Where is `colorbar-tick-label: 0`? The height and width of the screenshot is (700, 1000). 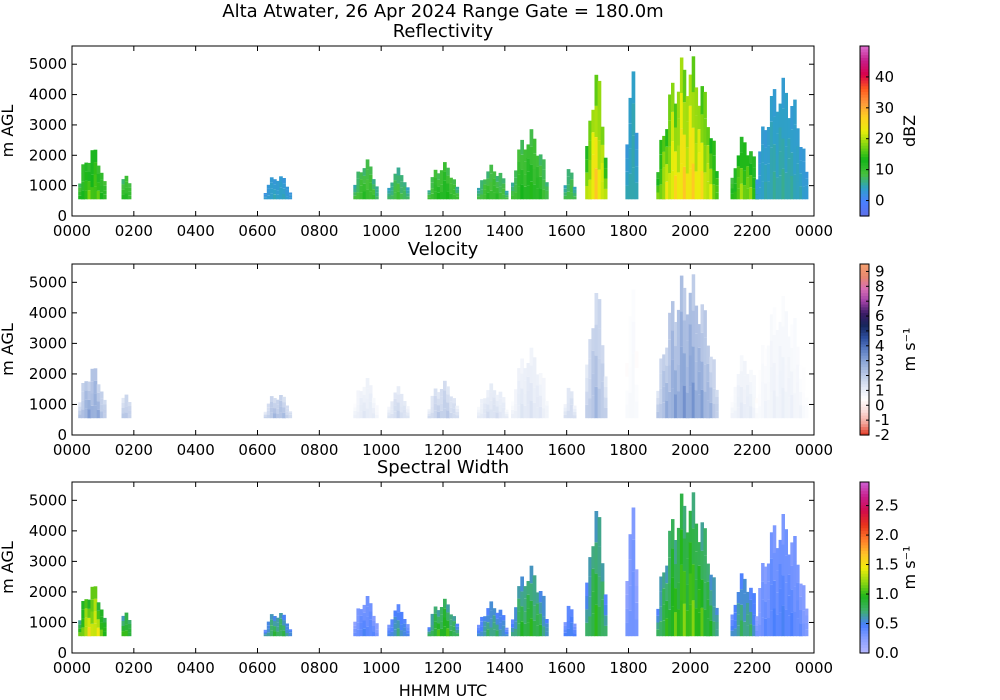
colorbar-tick-label: 0 is located at coordinates (880, 405).